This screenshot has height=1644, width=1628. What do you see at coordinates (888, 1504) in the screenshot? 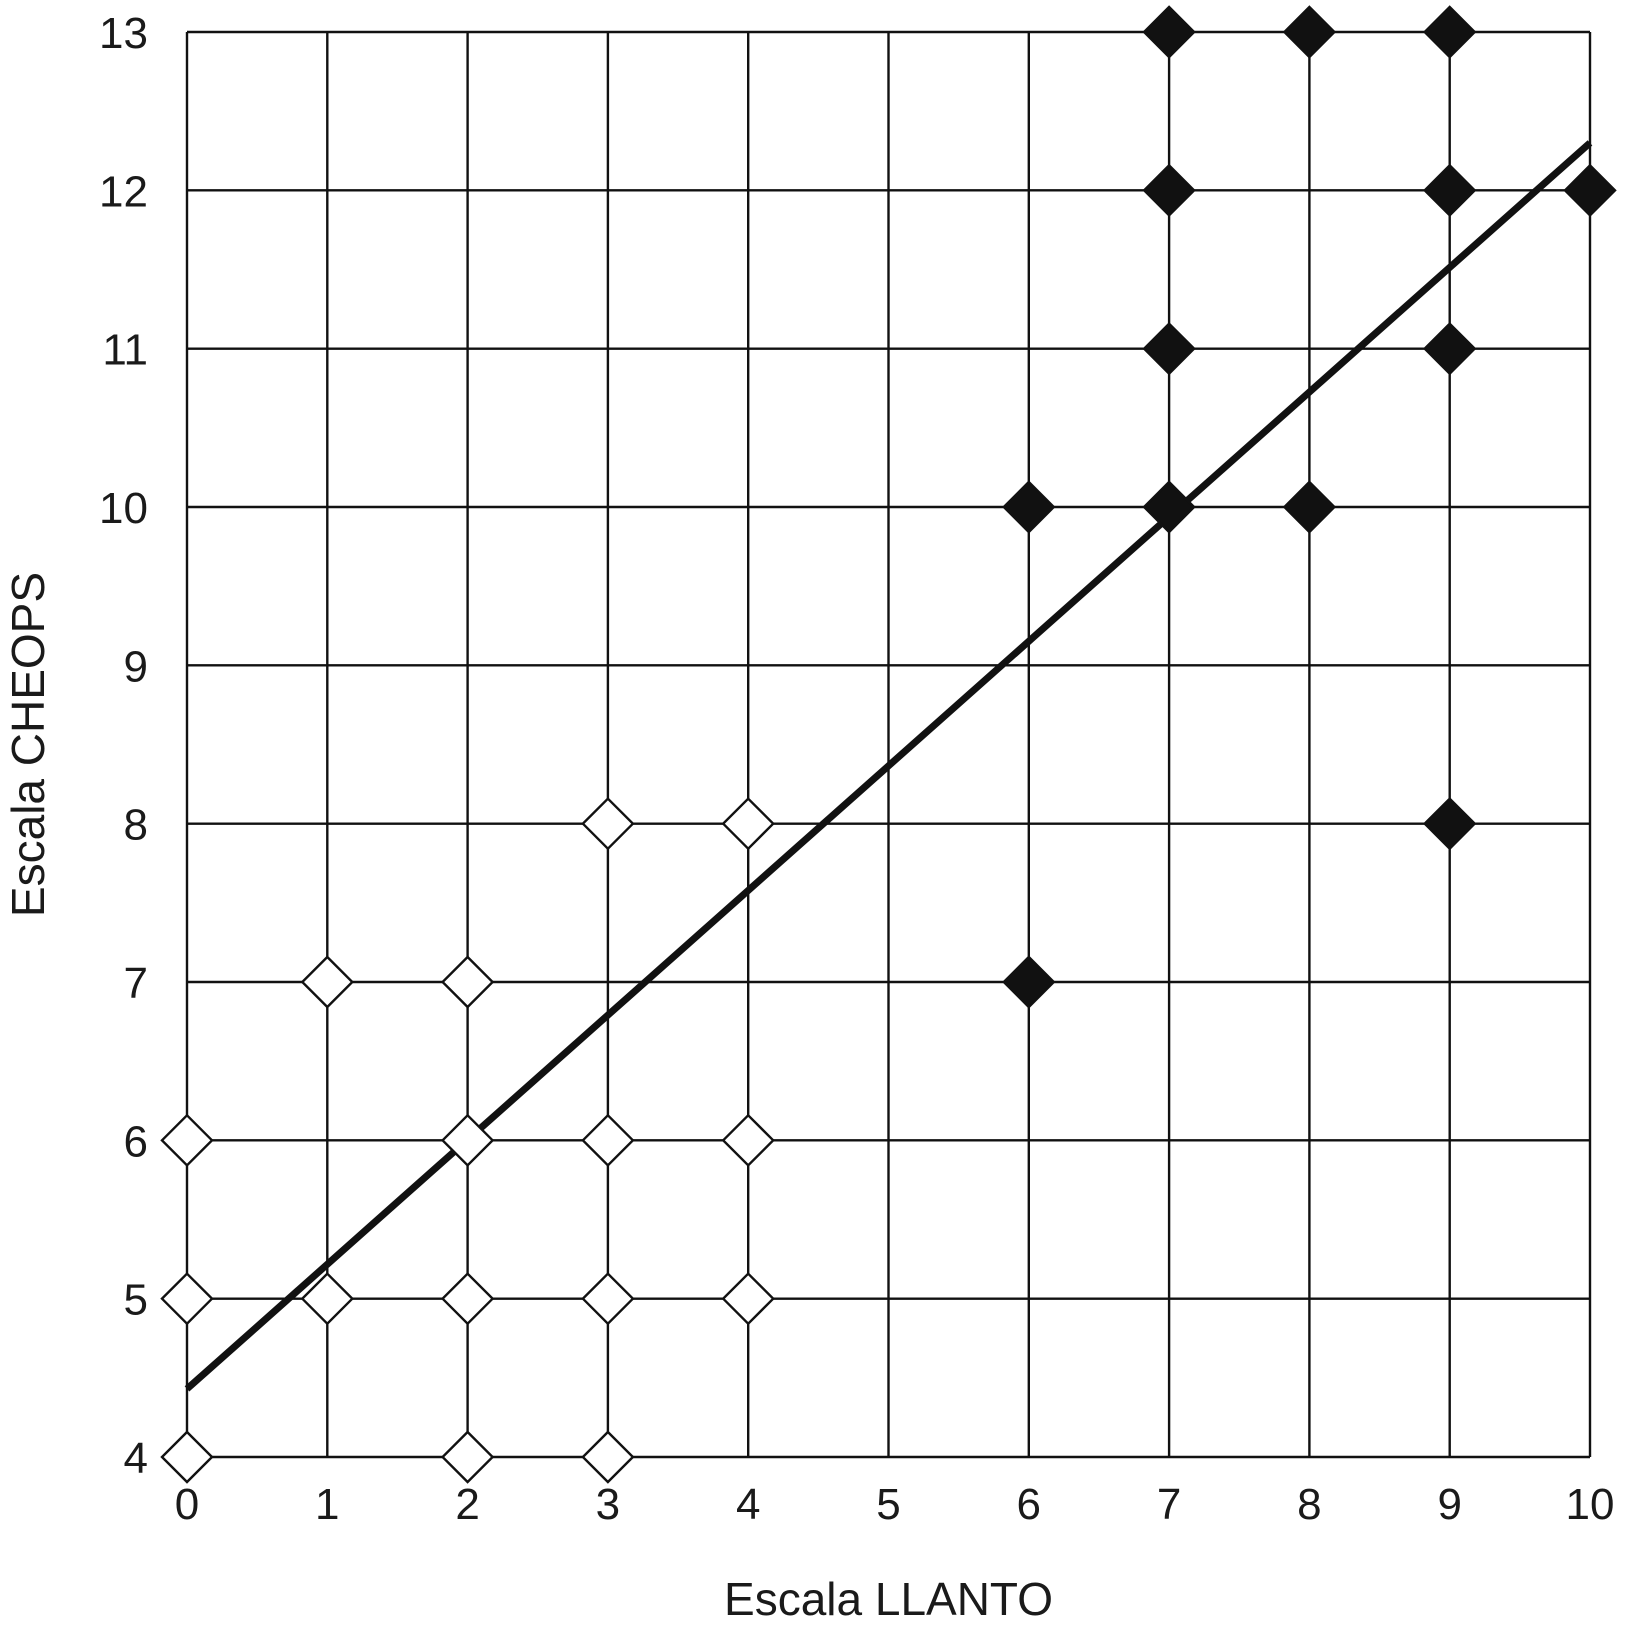
I see `x-tick-label: 5` at bounding box center [888, 1504].